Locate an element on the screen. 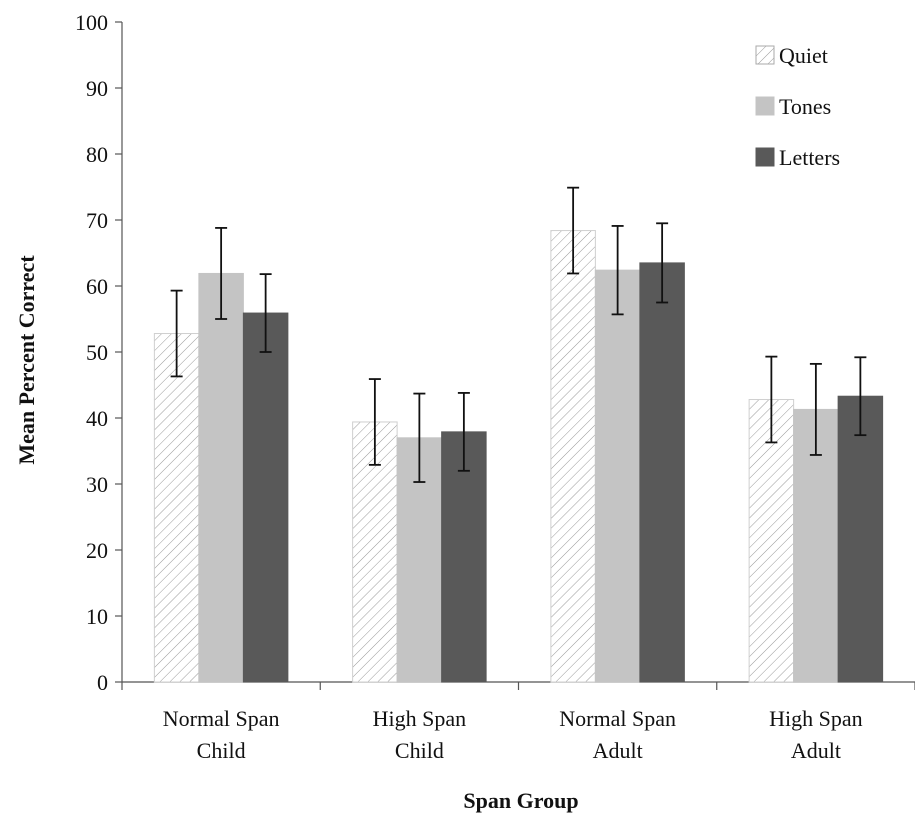 This screenshot has height=820, width=915. legend-label-tones: Tones is located at coordinates (805, 106).